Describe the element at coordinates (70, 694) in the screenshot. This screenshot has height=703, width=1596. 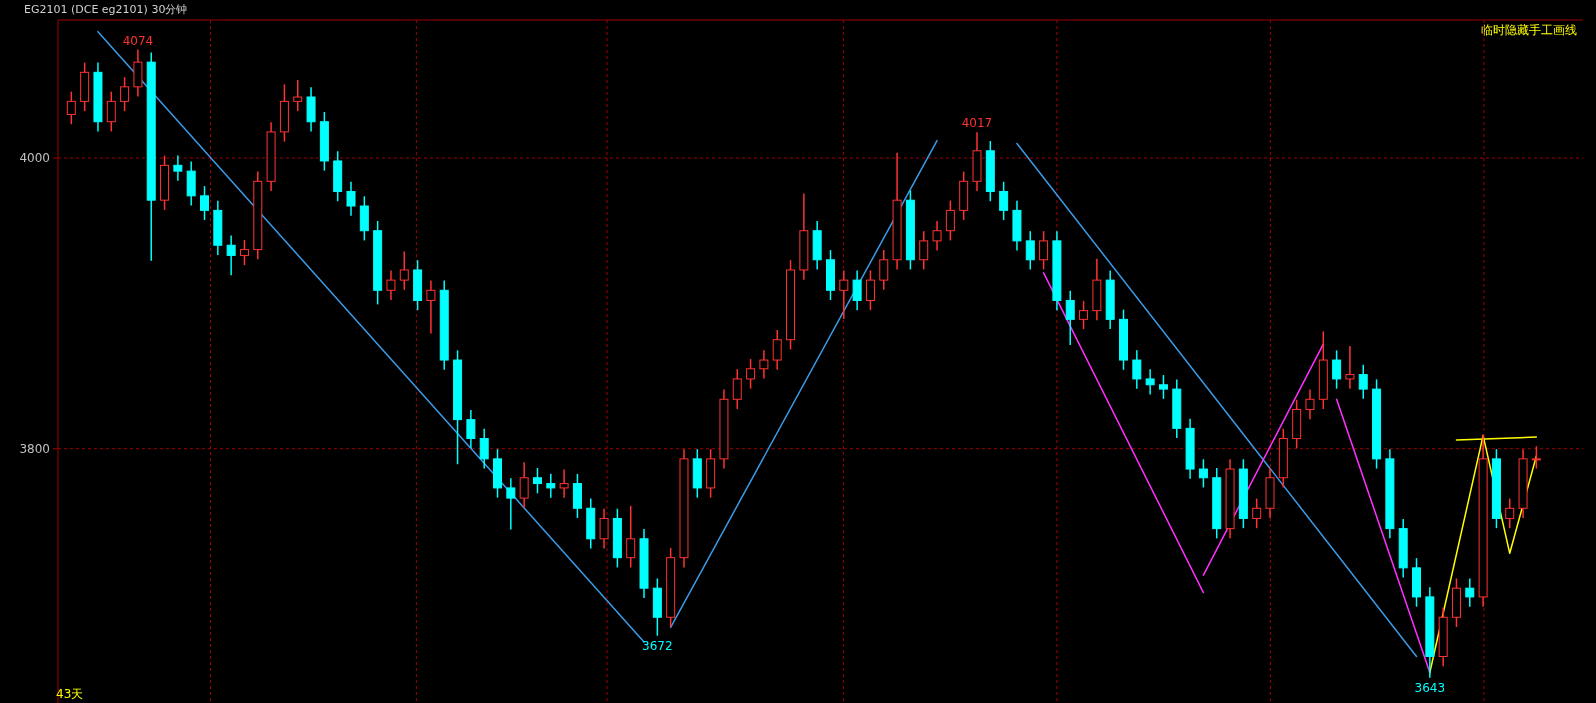
I see `annotation: 43天` at that location.